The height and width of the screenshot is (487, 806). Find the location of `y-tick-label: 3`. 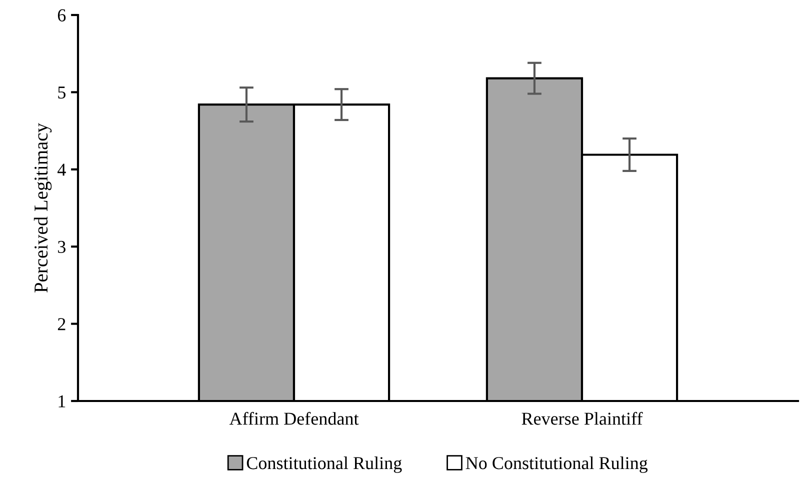

y-tick-label: 3 is located at coordinates (62, 247).